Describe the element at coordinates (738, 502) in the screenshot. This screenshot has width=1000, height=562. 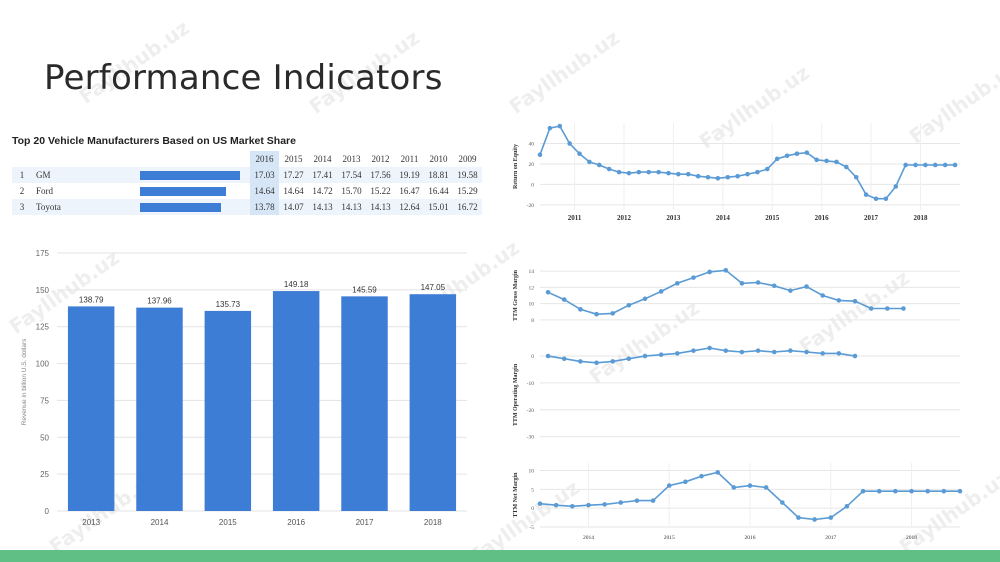
I see `net-margin-line-chart: 10 5 0 -5 TTM Net Margin 2014 2015 2016 2017 2018` at that location.